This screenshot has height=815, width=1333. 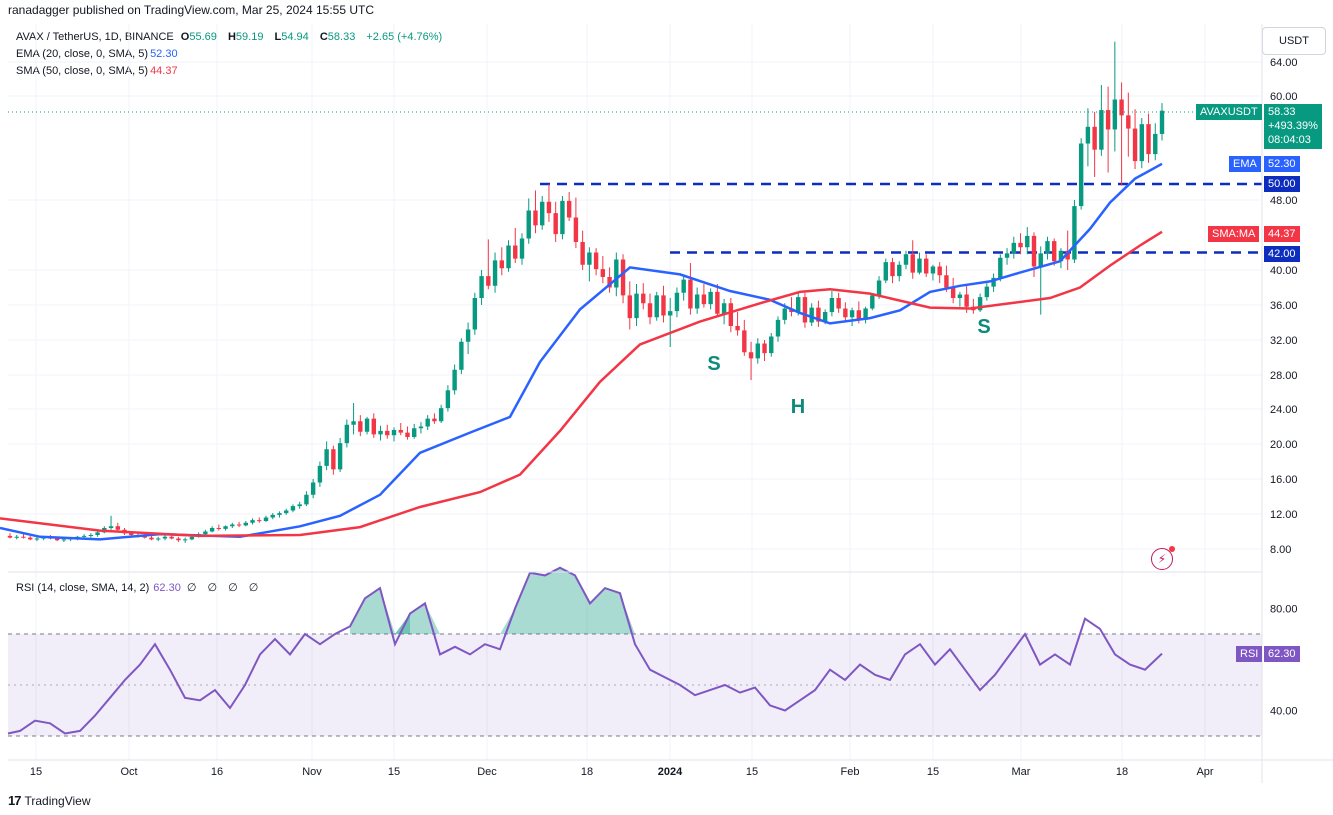 I want to click on rsi-tag-label: RSI, so click(x=1249, y=654).